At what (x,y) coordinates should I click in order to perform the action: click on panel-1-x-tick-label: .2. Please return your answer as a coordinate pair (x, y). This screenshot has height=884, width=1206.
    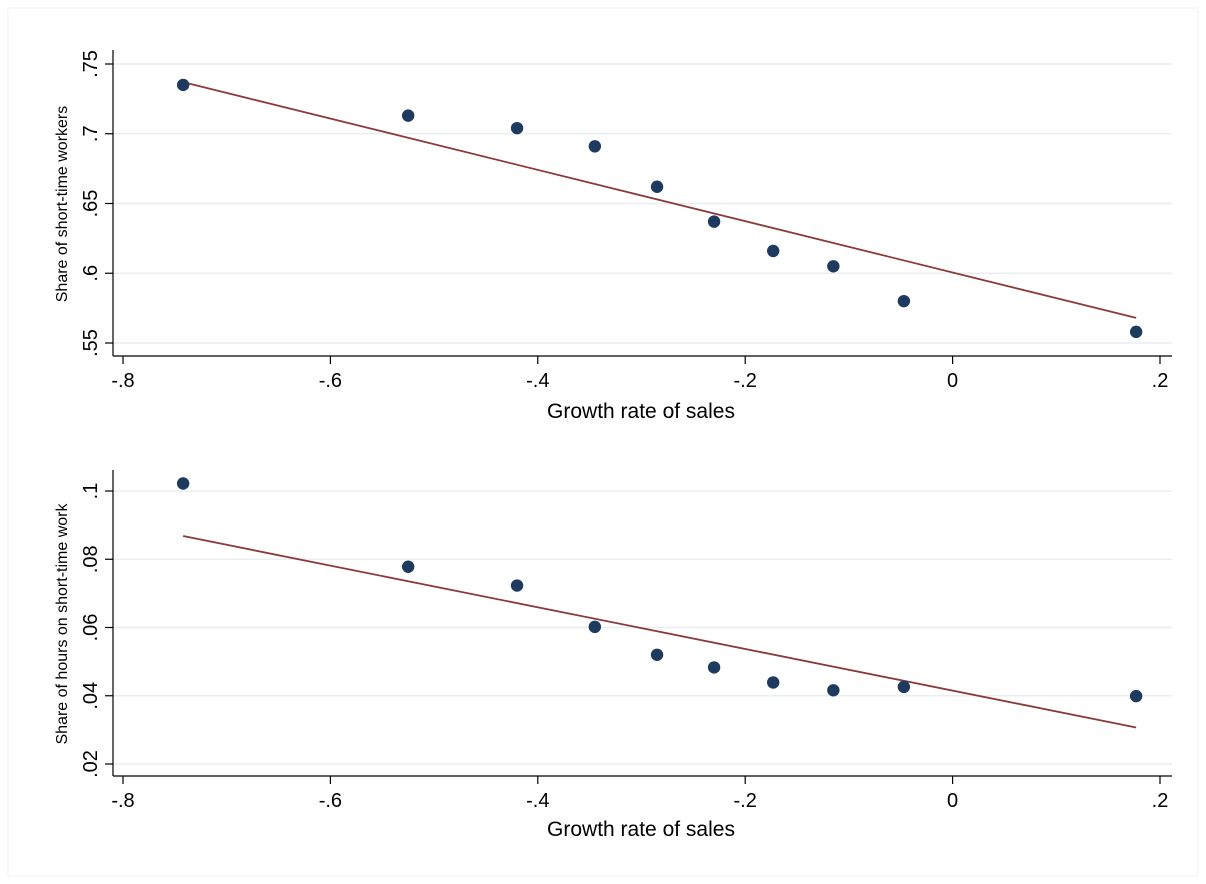
    Looking at the image, I should click on (1160, 381).